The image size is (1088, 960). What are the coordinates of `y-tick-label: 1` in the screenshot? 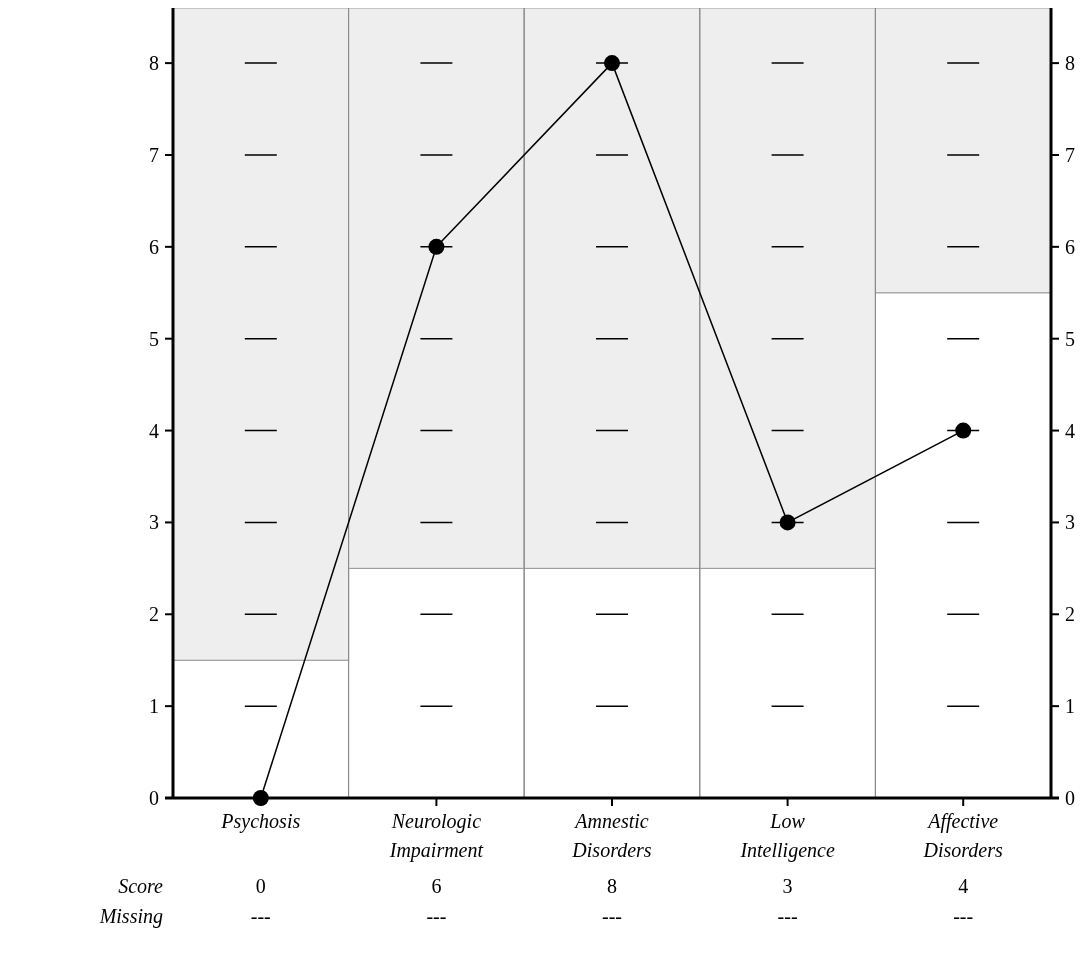 It's located at (154, 706).